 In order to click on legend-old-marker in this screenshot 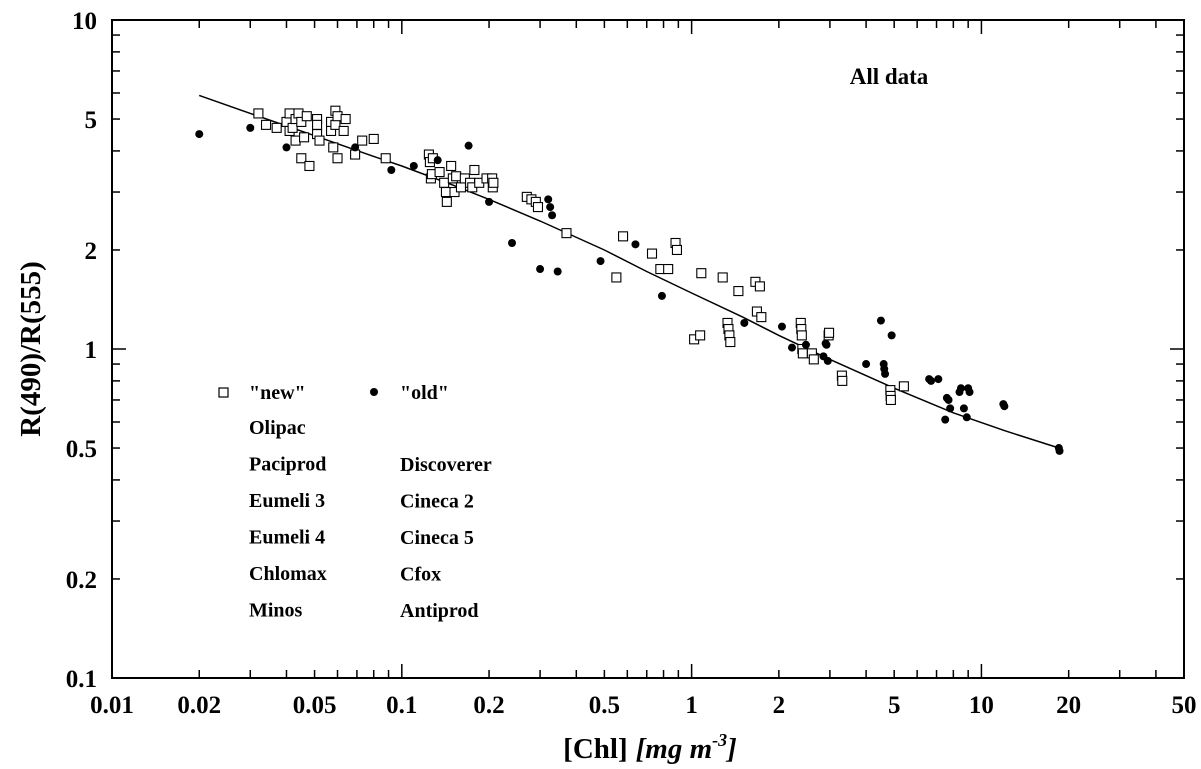, I will do `click(374, 392)`.